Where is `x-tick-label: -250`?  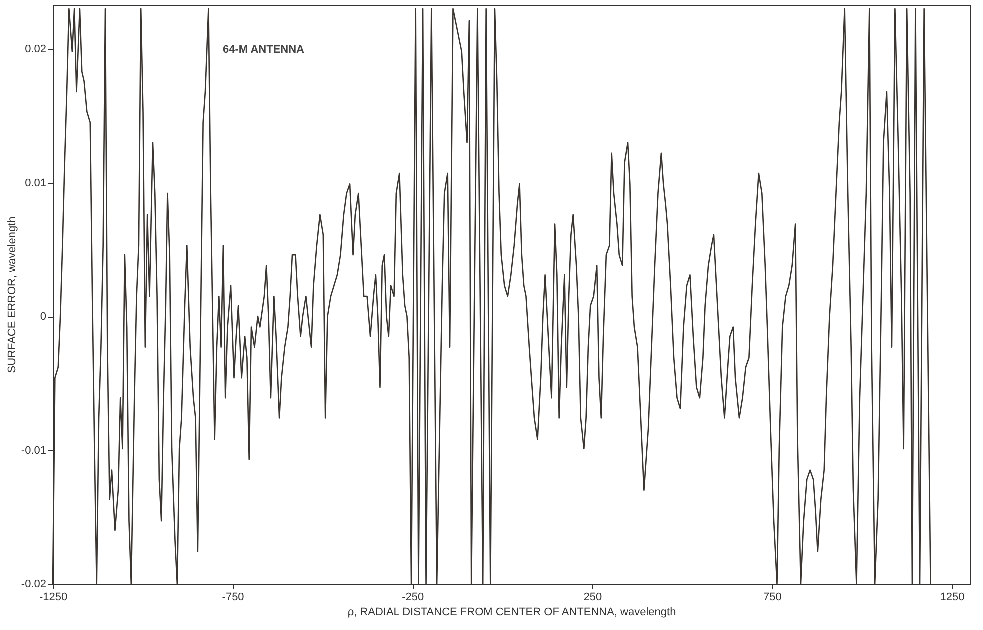 x-tick-label: -250 is located at coordinates (413, 598).